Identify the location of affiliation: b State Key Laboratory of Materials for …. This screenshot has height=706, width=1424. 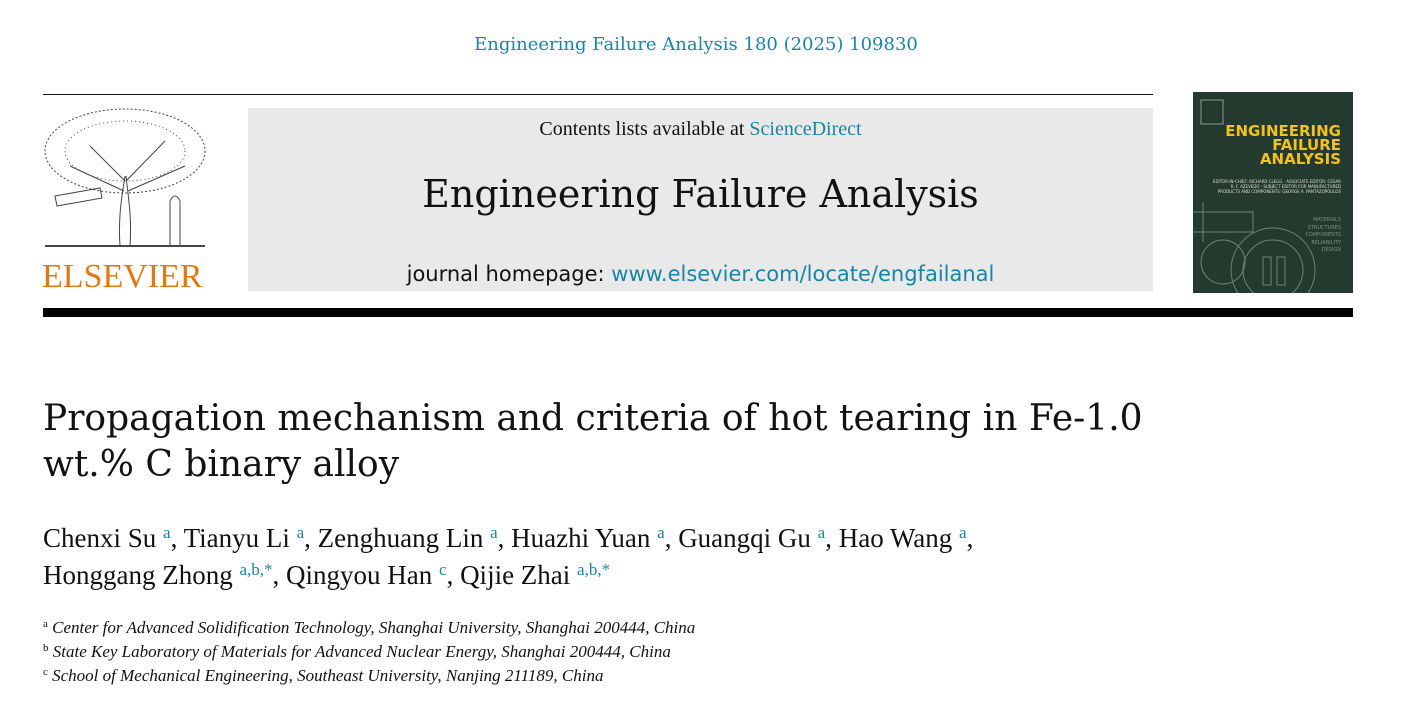
(357, 651).